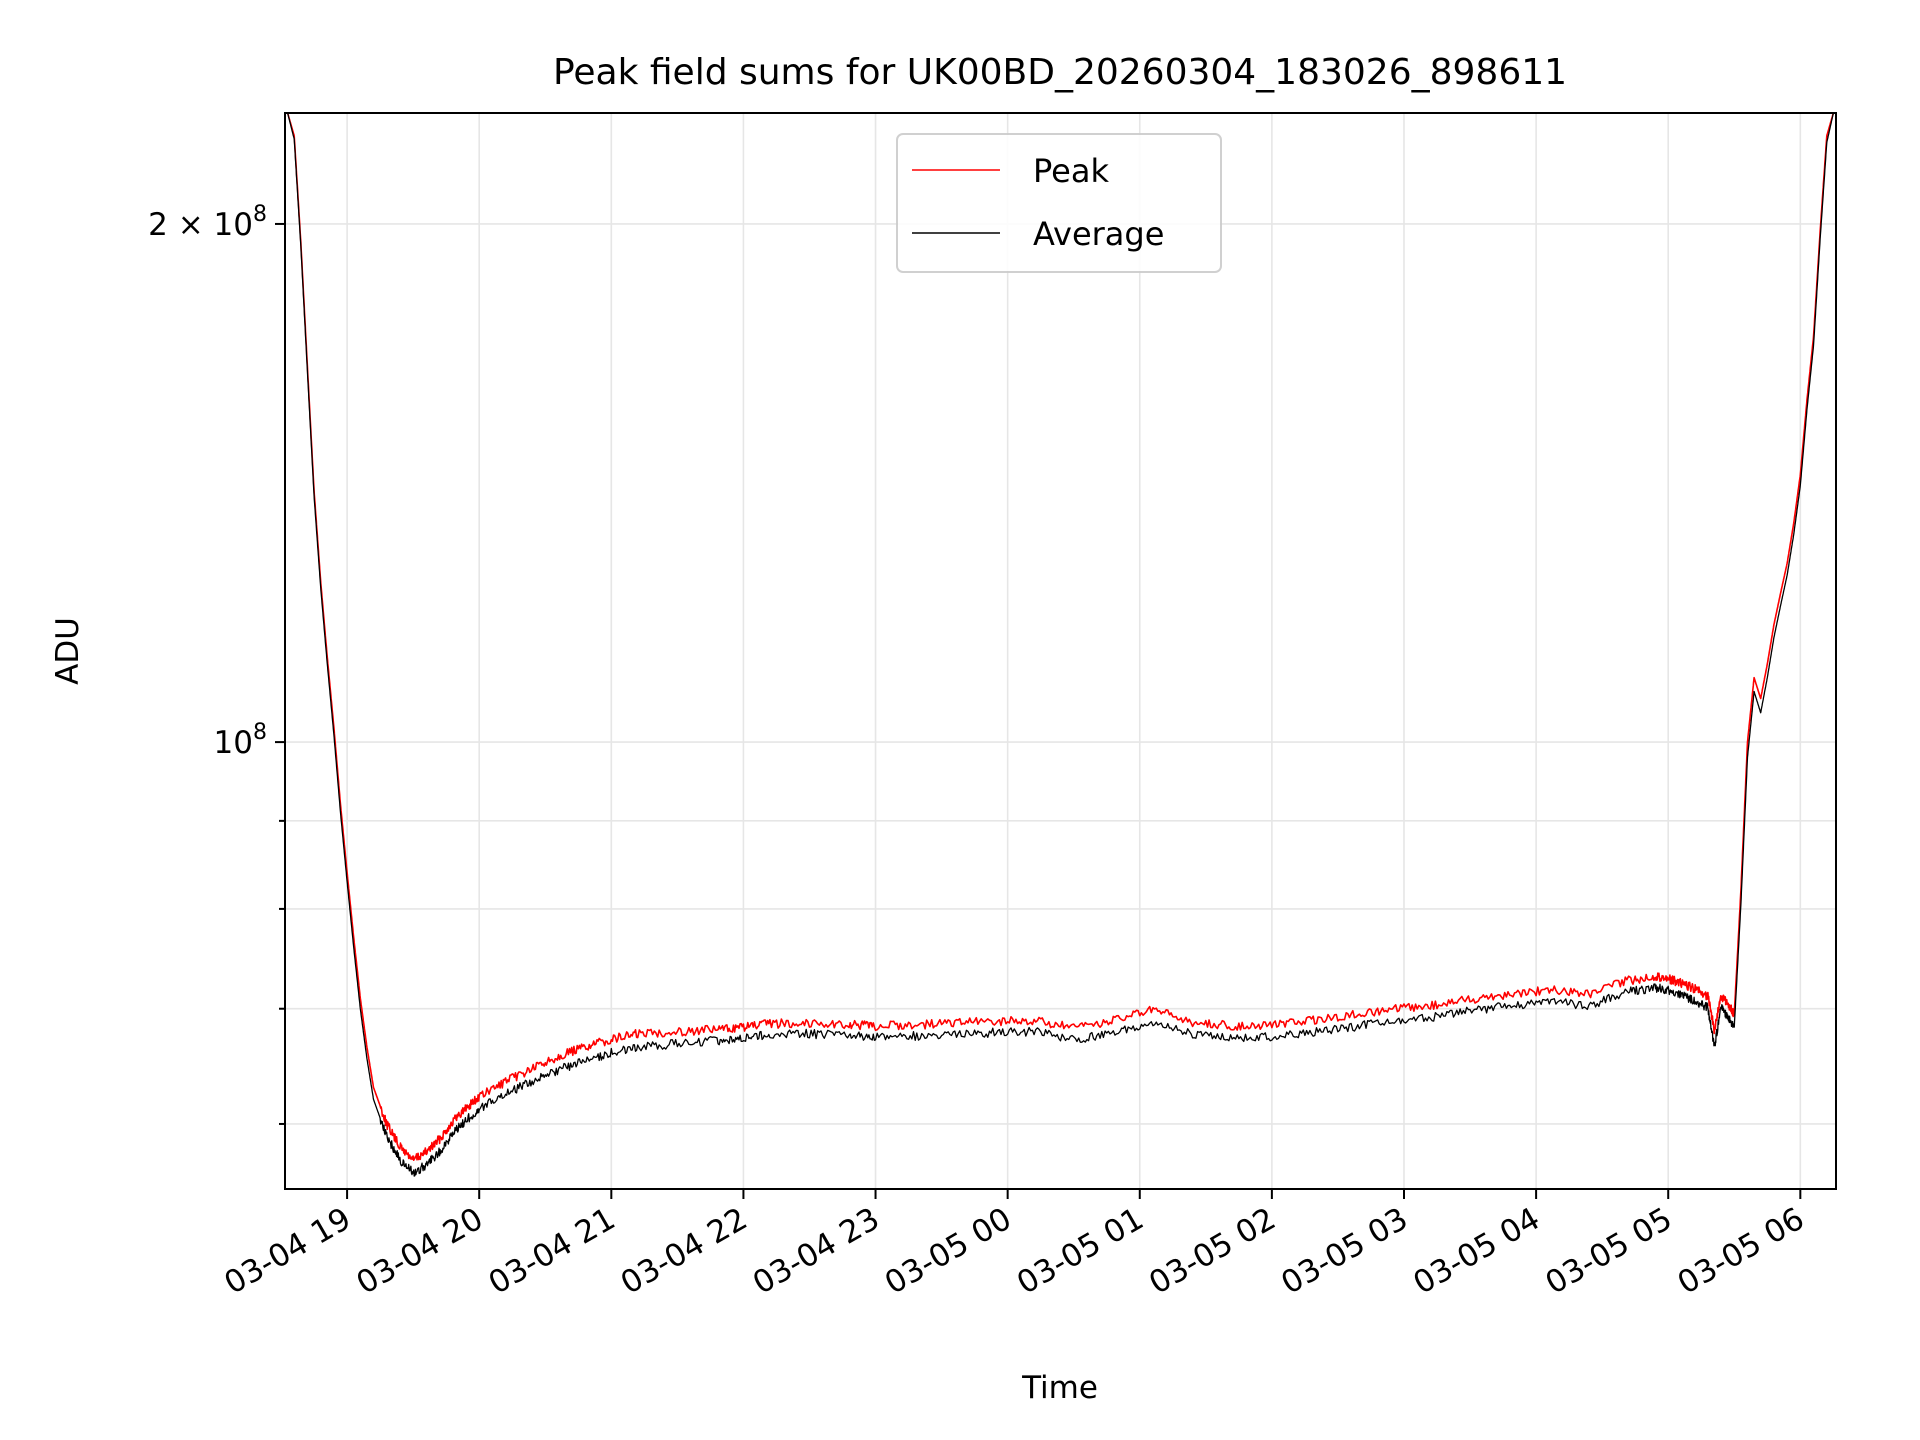  I want to click on x-tick-label: 03-05 02, so click(1212, 1251).